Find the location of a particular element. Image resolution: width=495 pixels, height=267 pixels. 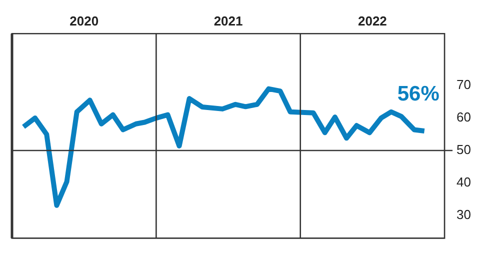

x-tick-label: 2022 is located at coordinates (372, 20).